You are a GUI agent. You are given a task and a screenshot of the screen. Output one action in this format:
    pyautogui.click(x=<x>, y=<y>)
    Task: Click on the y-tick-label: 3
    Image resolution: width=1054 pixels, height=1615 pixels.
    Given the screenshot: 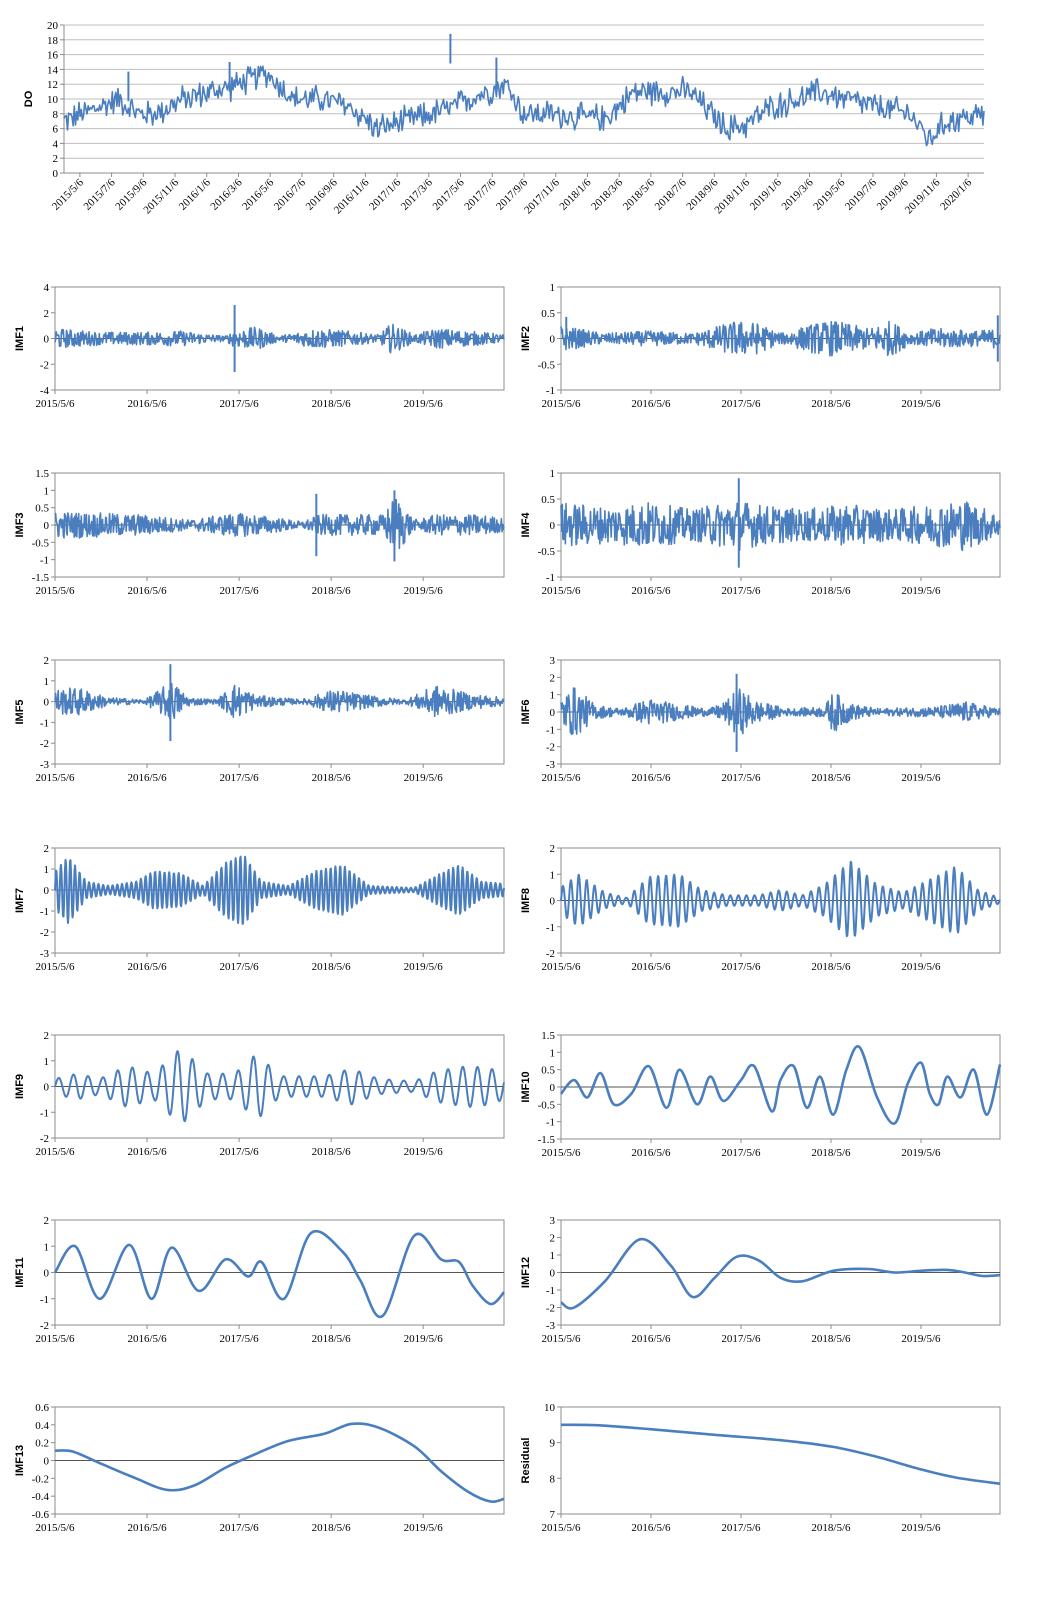 What is the action you would take?
    pyautogui.click(x=553, y=1221)
    